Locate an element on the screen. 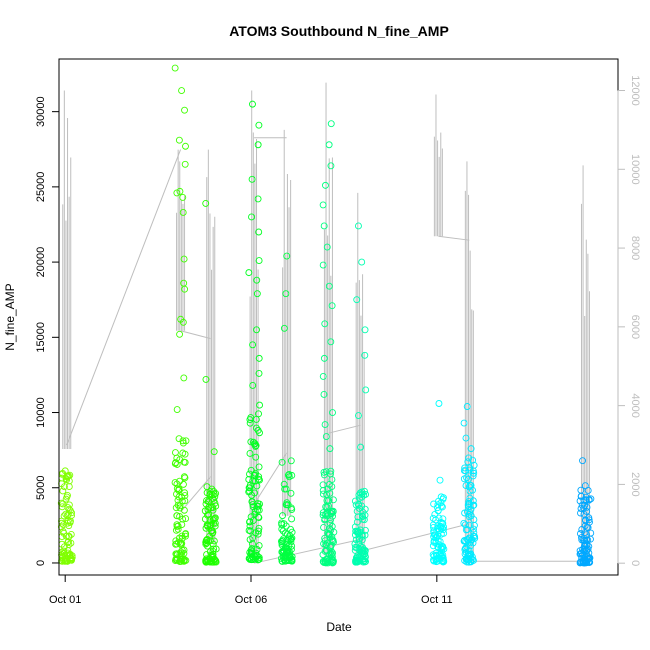  y-tick-label: 10000 is located at coordinates (41, 412).